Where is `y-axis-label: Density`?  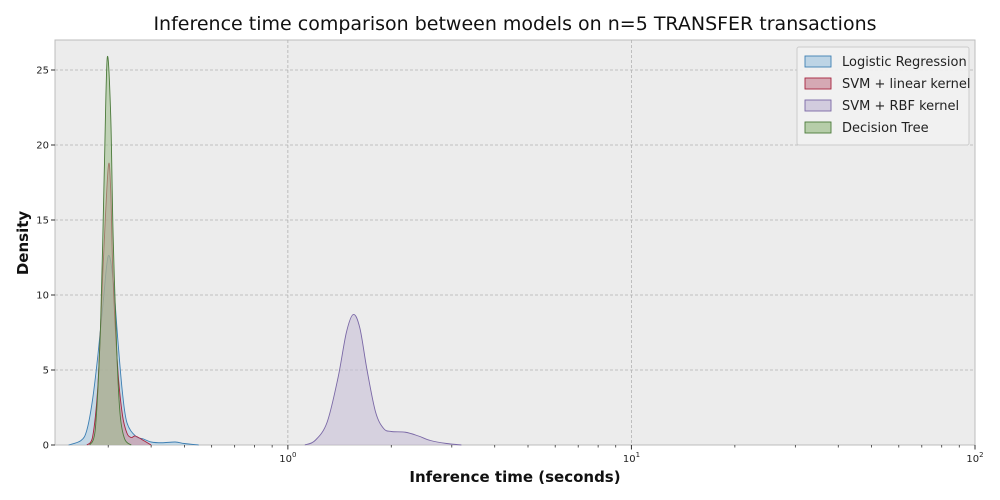 y-axis-label: Density is located at coordinates (23, 243).